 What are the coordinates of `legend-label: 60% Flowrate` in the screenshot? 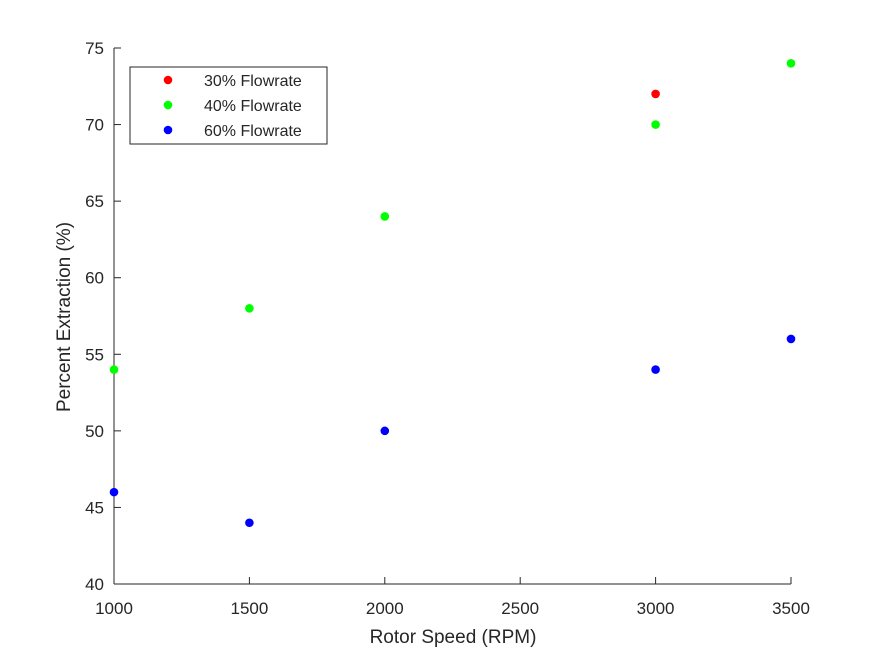 It's located at (253, 131).